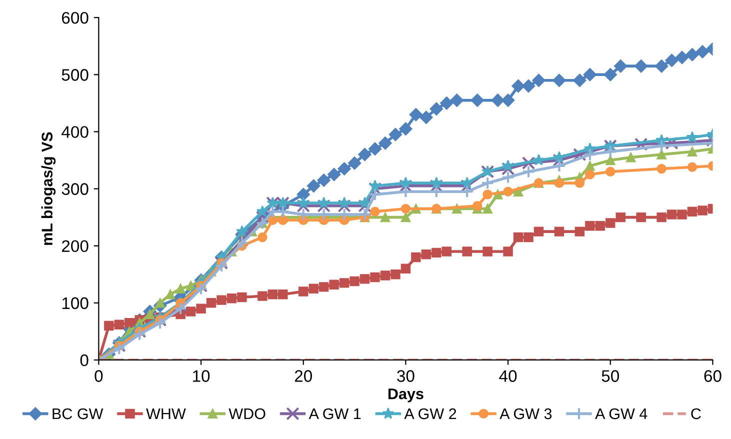 The height and width of the screenshot is (439, 731). Describe the element at coordinates (48, 188) in the screenshot. I see `y-axis-title: mL biogas/g VS` at that location.